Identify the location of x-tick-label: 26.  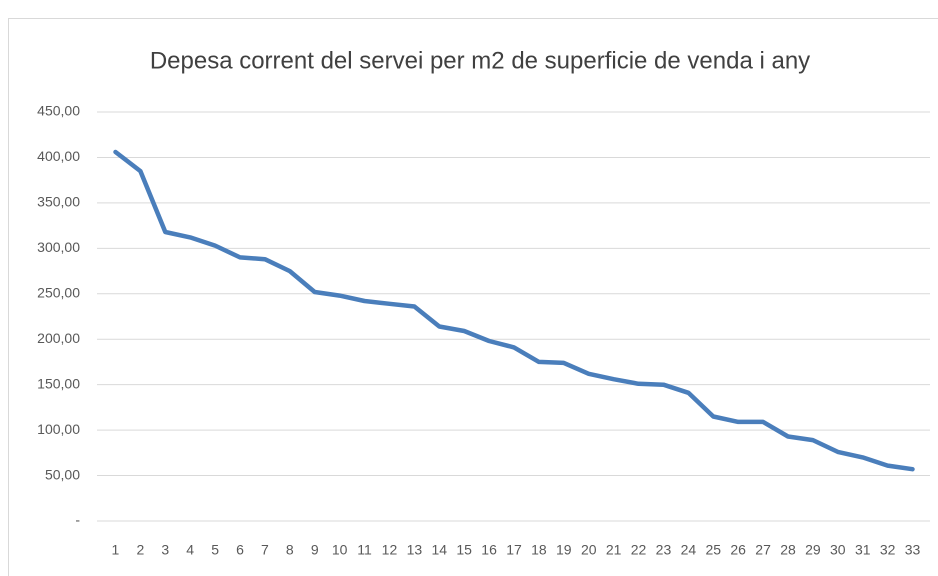
(738, 550).